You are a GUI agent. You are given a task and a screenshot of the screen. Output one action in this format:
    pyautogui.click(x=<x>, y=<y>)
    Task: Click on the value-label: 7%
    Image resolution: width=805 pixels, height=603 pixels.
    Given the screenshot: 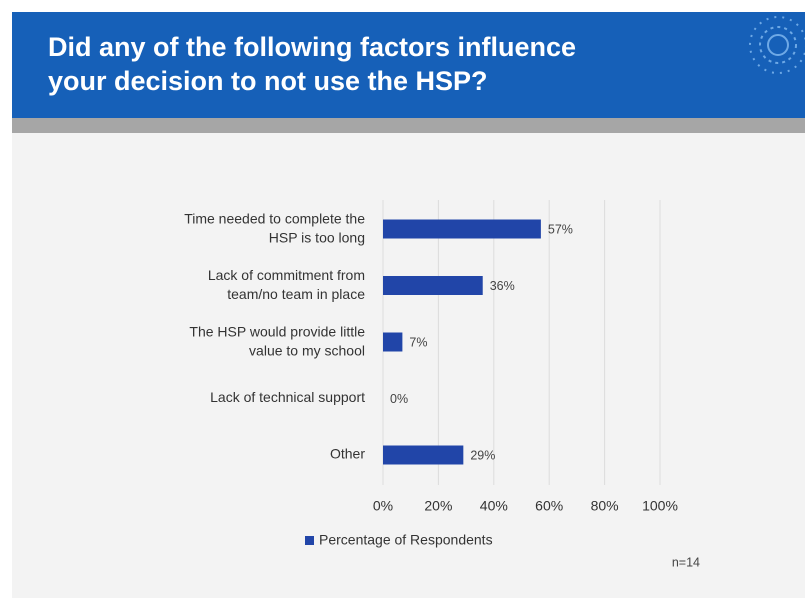 What is the action you would take?
    pyautogui.click(x=418, y=342)
    